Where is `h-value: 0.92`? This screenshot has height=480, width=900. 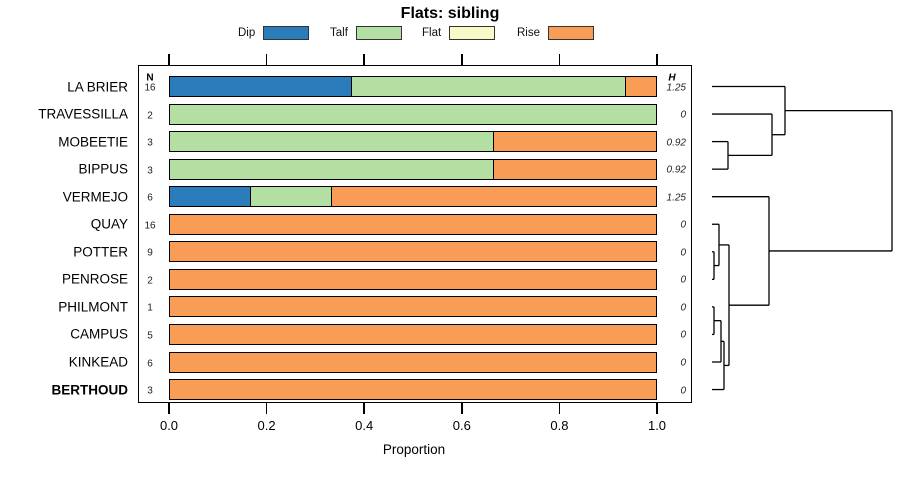 h-value: 0.92 is located at coordinates (676, 143).